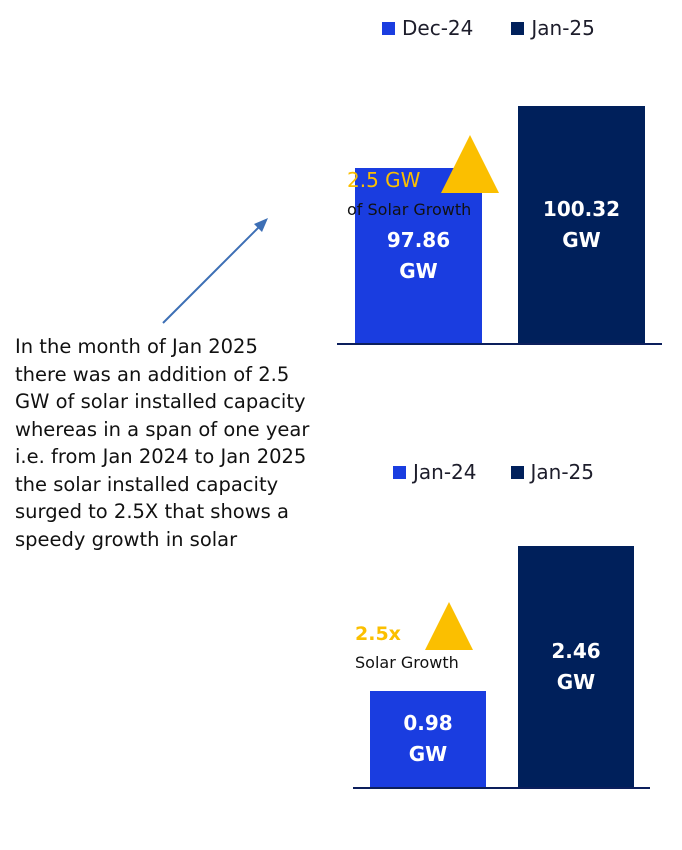 This screenshot has width=682, height=850. Describe the element at coordinates (428, 739) in the screenshot. I see `bar-jan24: 0.98 GW` at that location.